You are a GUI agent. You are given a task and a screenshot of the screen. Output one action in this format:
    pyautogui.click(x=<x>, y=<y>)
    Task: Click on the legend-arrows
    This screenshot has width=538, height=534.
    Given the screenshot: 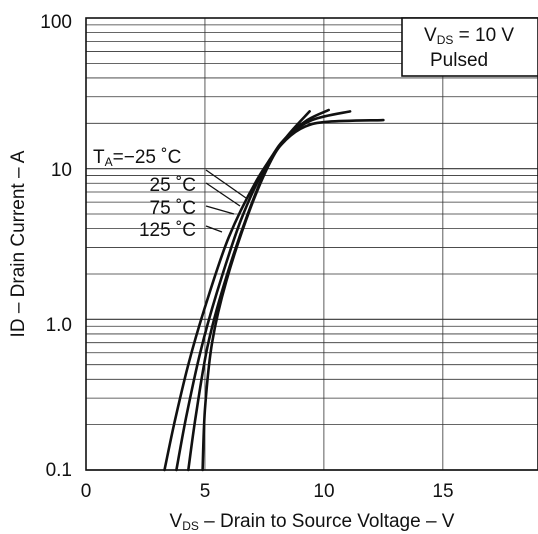 What is the action you would take?
    pyautogui.click(x=226, y=201)
    